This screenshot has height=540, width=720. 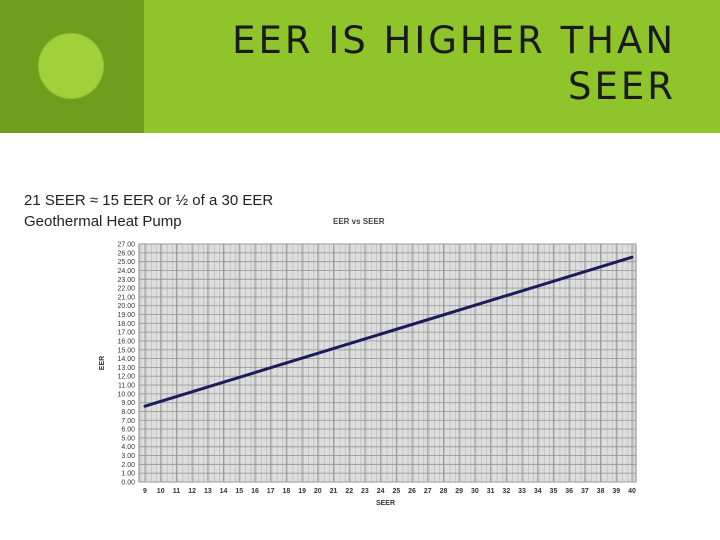 What do you see at coordinates (506, 491) in the screenshot?
I see `x-tick-label: 32` at bounding box center [506, 491].